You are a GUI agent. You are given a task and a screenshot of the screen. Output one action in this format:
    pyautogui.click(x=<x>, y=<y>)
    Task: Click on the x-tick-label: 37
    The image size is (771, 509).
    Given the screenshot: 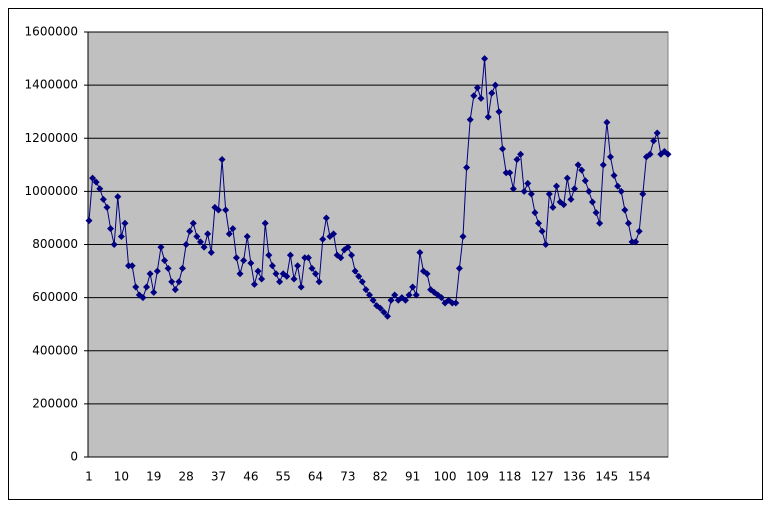 What is the action you would take?
    pyautogui.click(x=218, y=477)
    